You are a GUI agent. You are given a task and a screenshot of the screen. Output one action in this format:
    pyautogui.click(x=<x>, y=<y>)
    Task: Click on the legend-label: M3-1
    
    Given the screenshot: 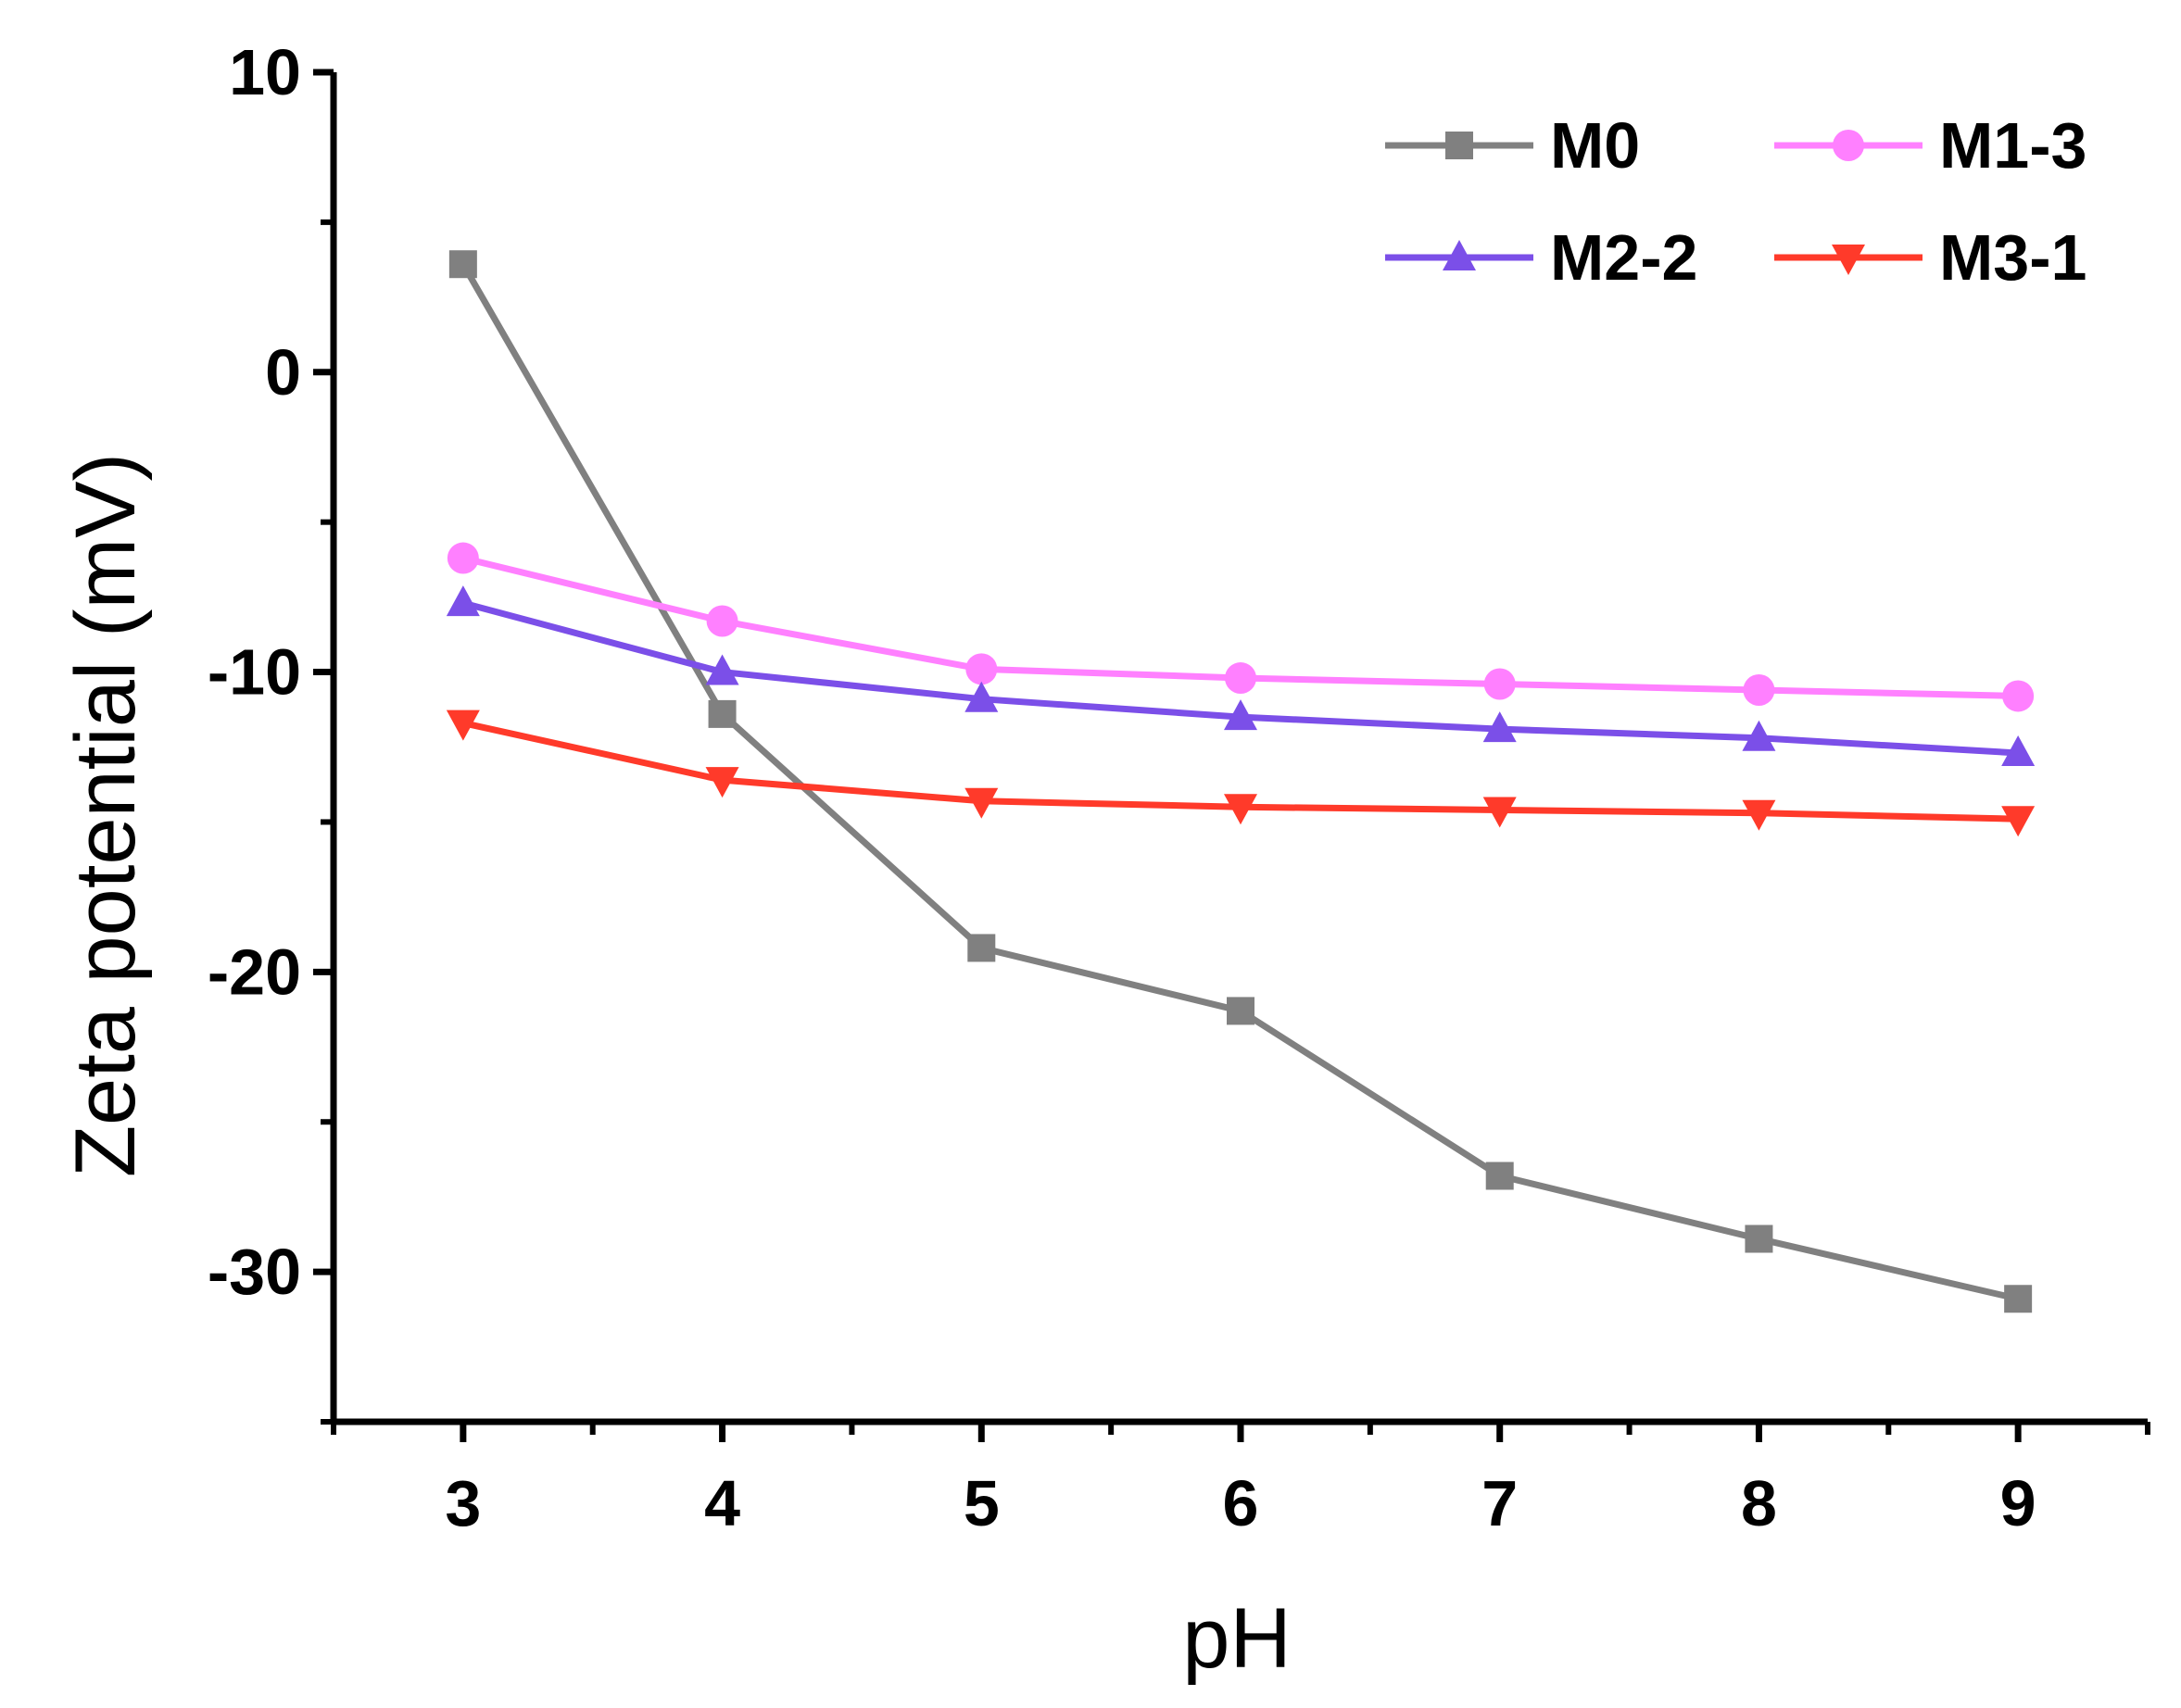 What is the action you would take?
    pyautogui.click(x=2012, y=257)
    